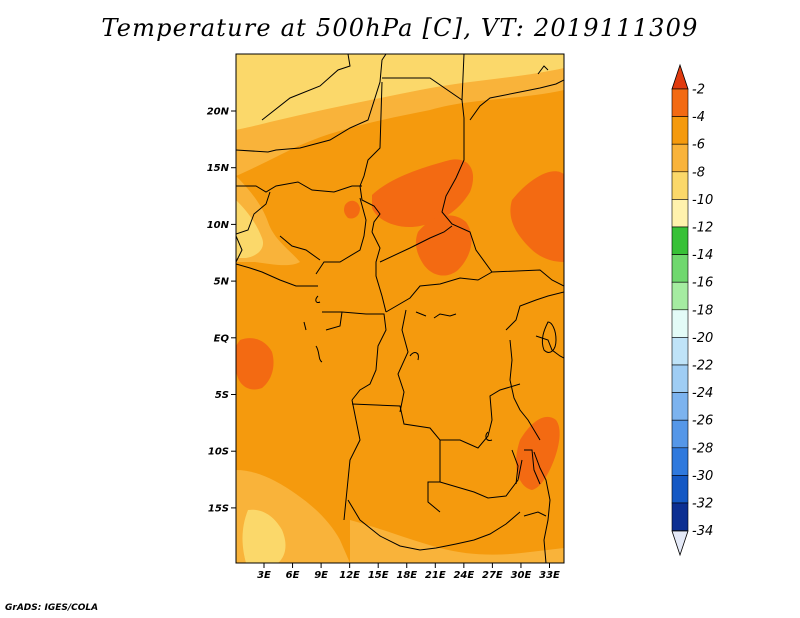 The width and height of the screenshot is (800, 618). I want to click on colorbar-label: -32, so click(702, 504).